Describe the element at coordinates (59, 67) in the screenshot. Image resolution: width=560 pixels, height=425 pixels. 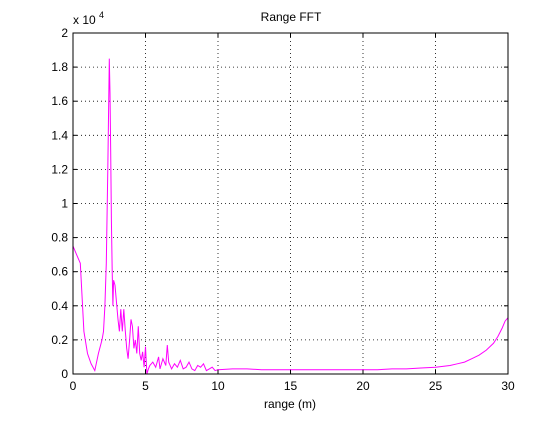
I see `y-tick-label: 1.8` at that location.